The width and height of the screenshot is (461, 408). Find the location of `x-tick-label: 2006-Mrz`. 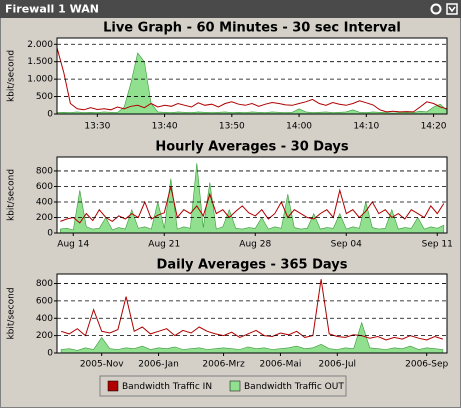

x-tick-label: 2006-Mrz is located at coordinates (223, 365).